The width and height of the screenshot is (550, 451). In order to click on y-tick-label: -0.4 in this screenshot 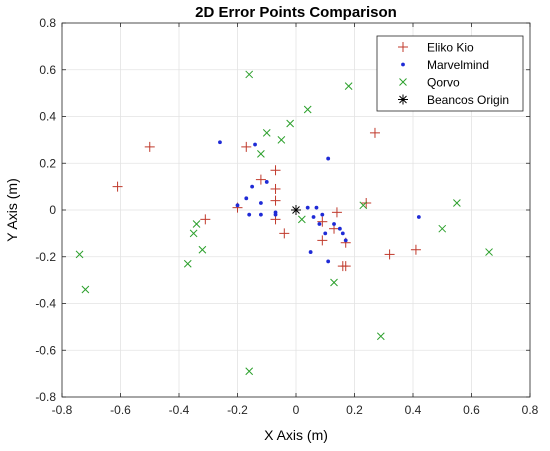, I will do `click(45, 304)`.